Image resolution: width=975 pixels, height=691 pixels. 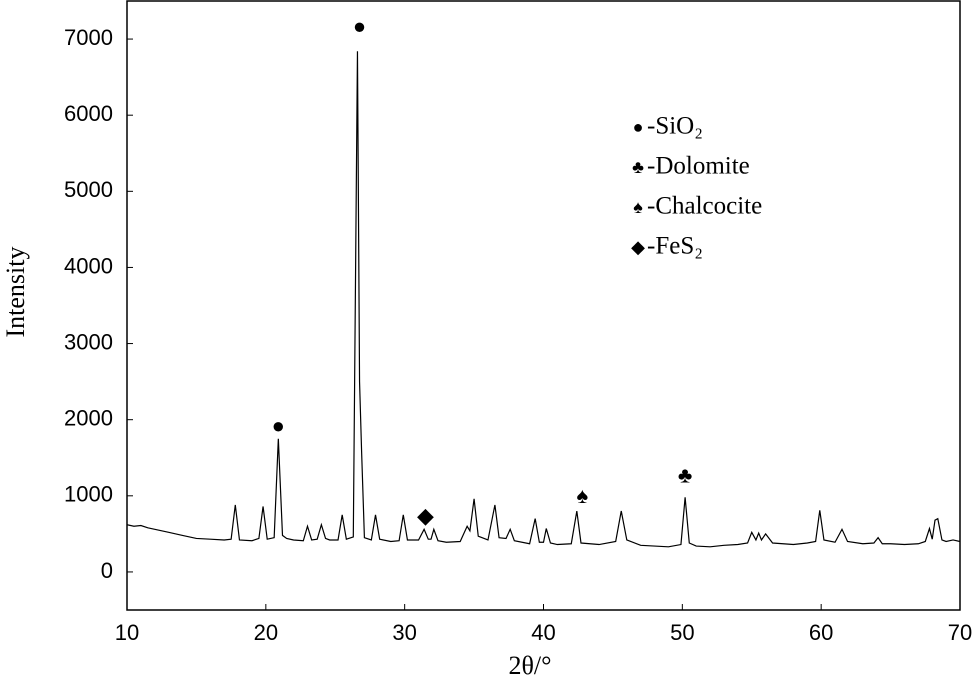 What do you see at coordinates (88, 494) in the screenshot?
I see `y-tick-label: 1000` at bounding box center [88, 494].